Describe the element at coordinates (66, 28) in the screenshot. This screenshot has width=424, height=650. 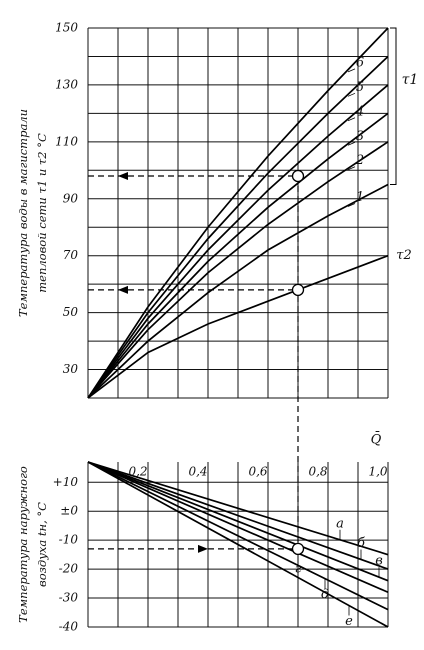
I see `y-tick-label: 150` at that location.